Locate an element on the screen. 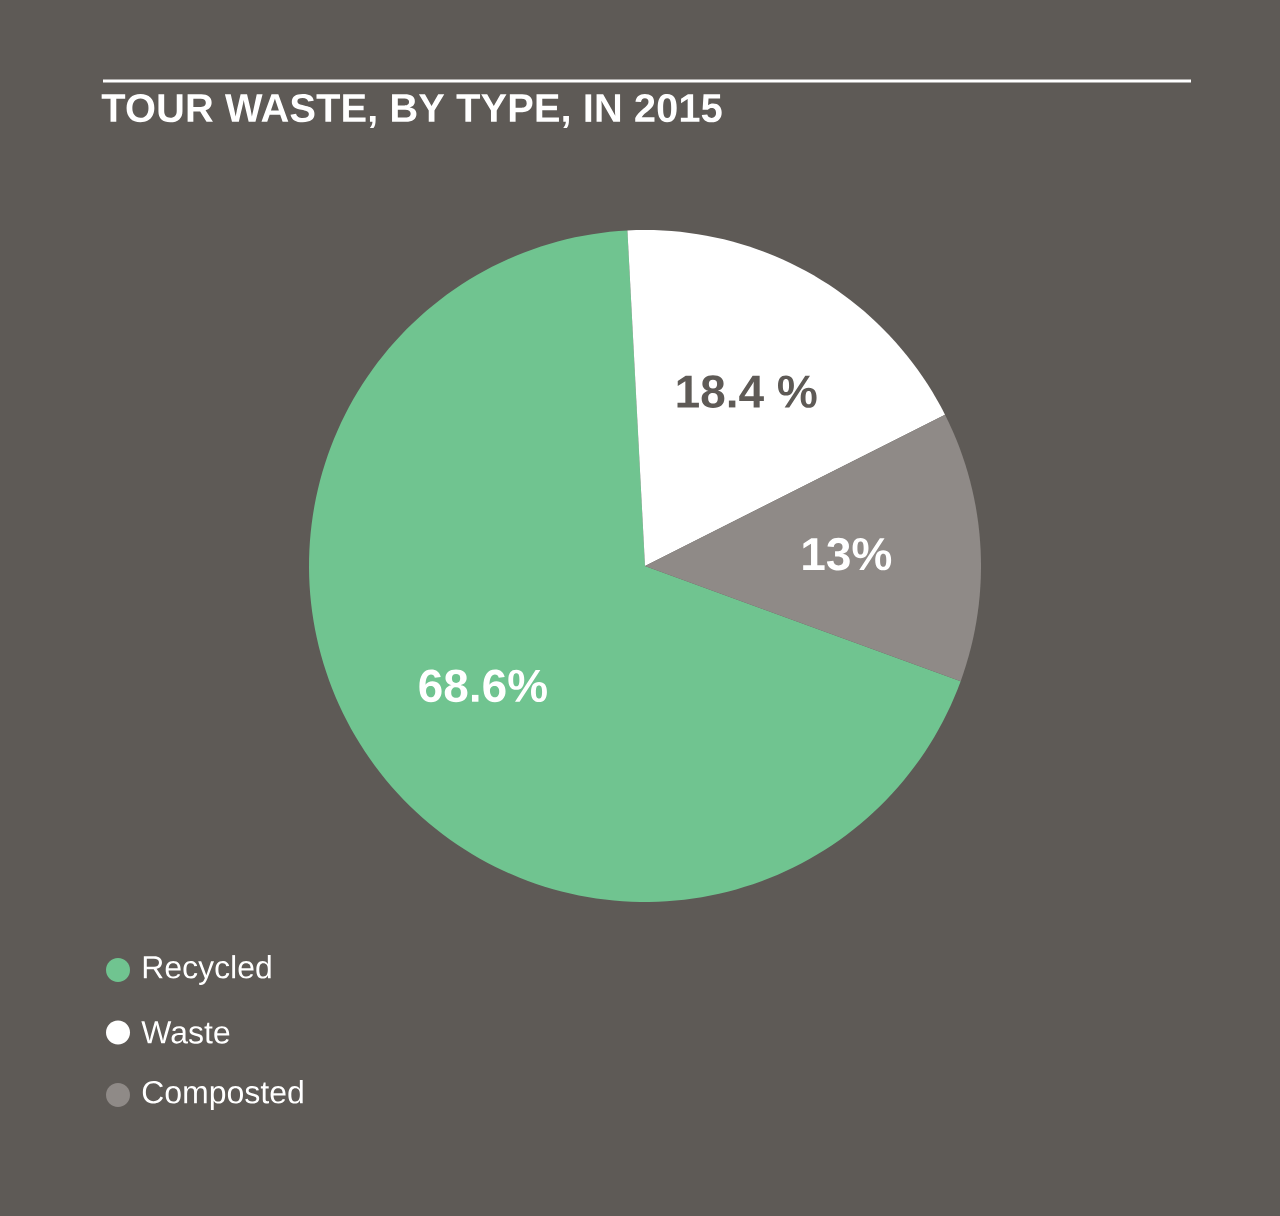 The image size is (1280, 1216). chart-title: TOUR WASTE, BY TYPE, IN 2015 is located at coordinates (411, 111).